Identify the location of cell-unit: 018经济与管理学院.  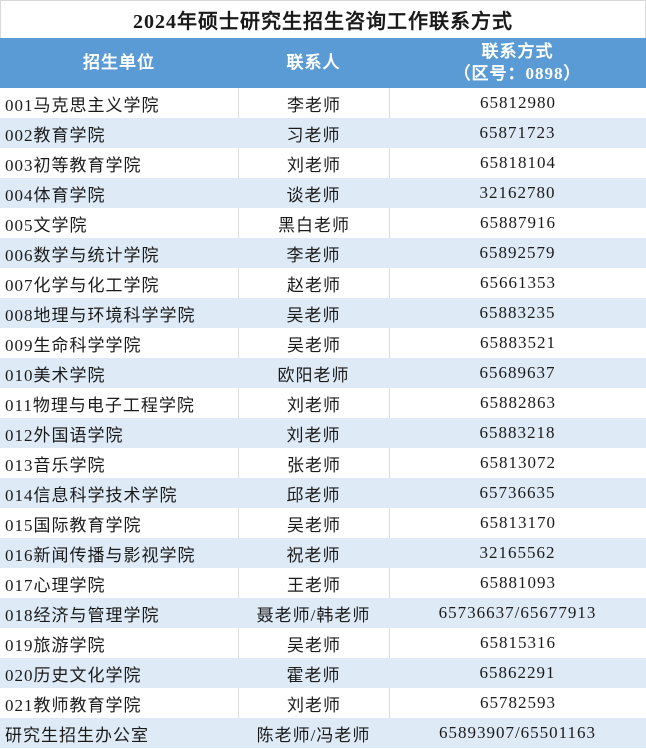
(82, 615).